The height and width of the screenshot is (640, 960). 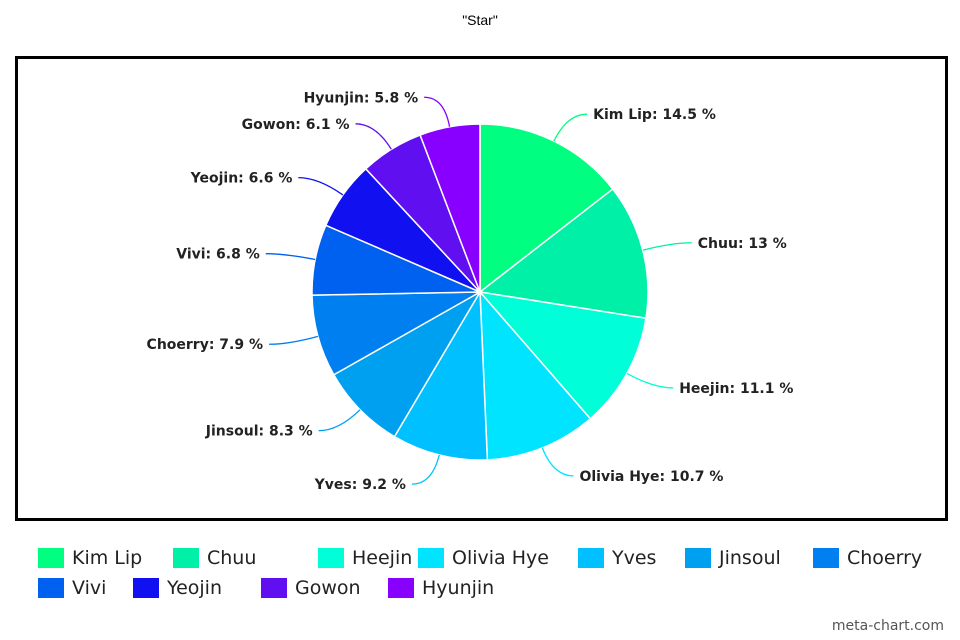 What do you see at coordinates (89, 588) in the screenshot?
I see `legend-label: Vivi` at bounding box center [89, 588].